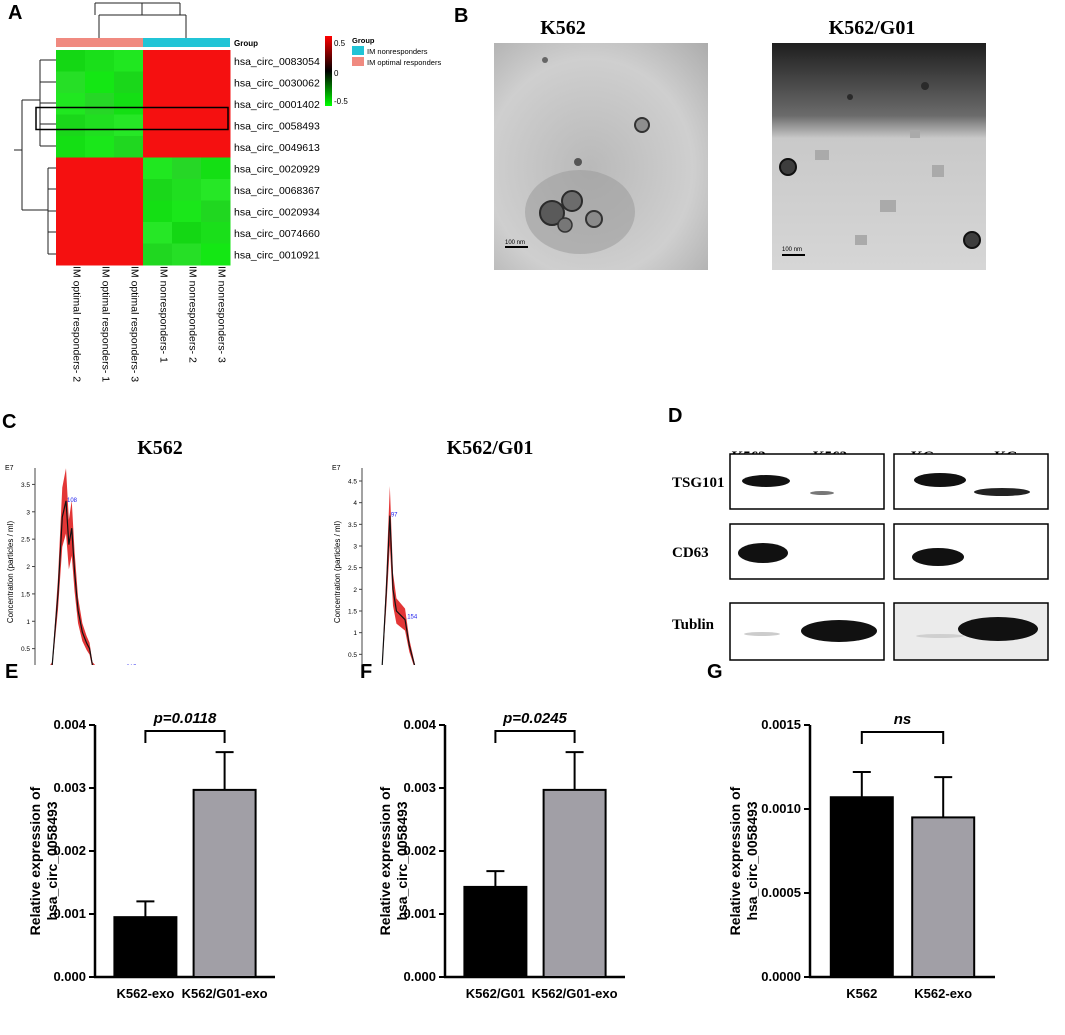 The width and height of the screenshot is (1065, 1035). I want to click on heatmap-row-label: hsa_circ_0058493, so click(277, 126).